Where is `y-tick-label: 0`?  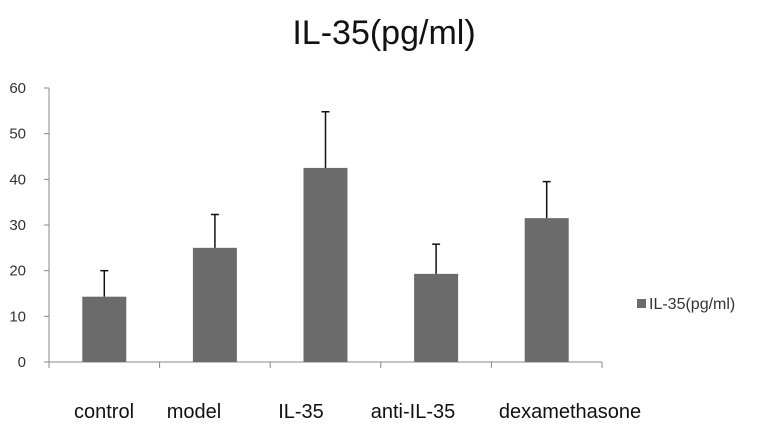
y-tick-label: 0 is located at coordinates (22, 362).